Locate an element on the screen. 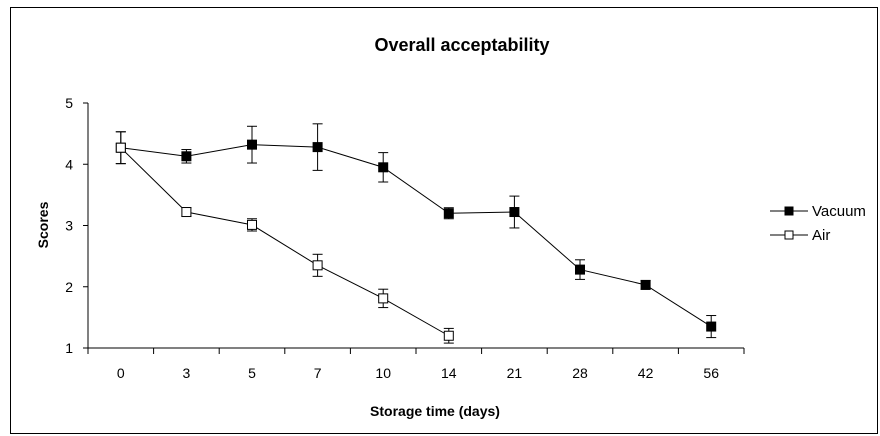  legend-label: Air is located at coordinates (821, 235).